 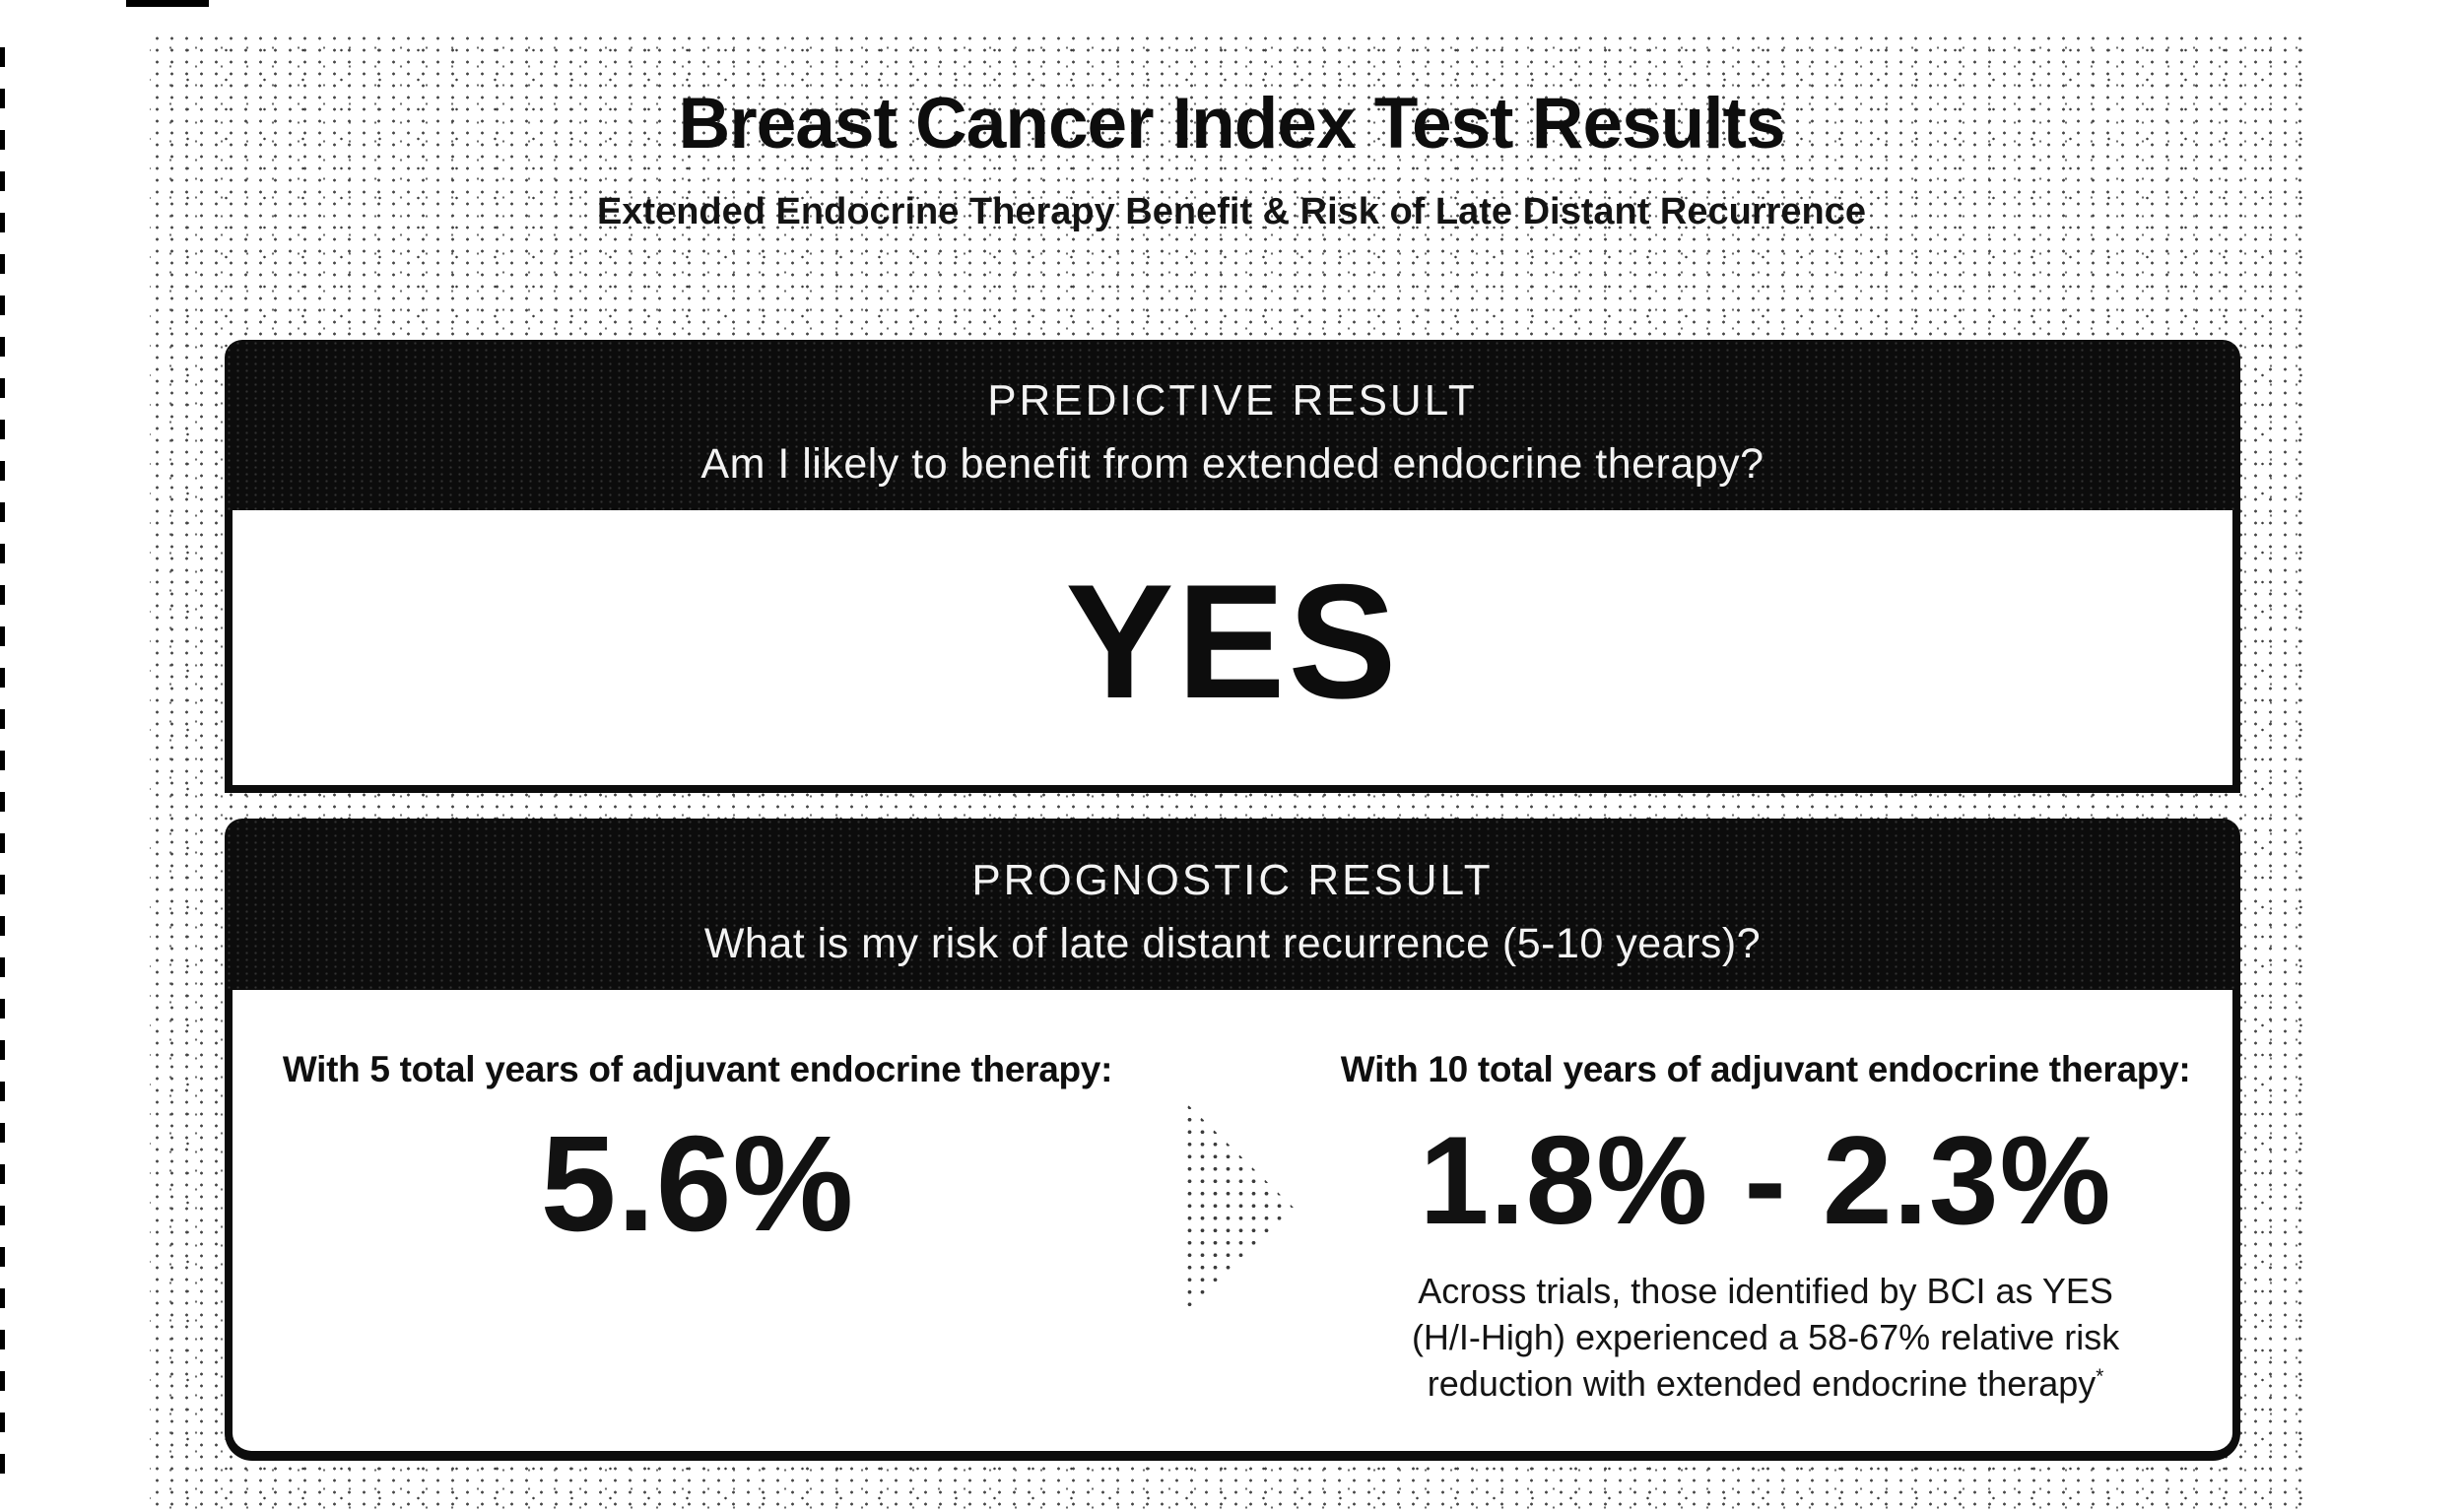 I want to click on footnote-asterisk: *, so click(x=2100, y=1377).